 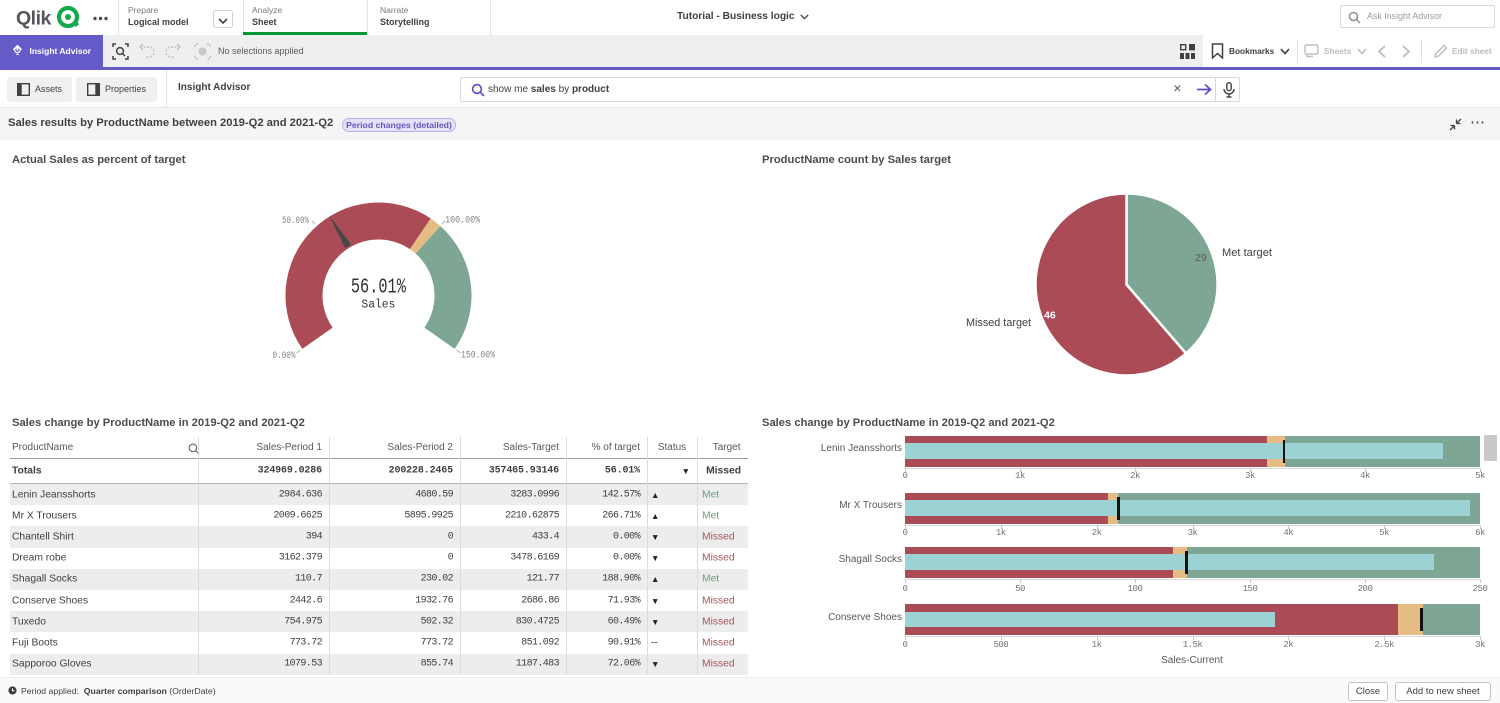 What do you see at coordinates (378, 287) in the screenshot?
I see `svg-text: 56.01%` at bounding box center [378, 287].